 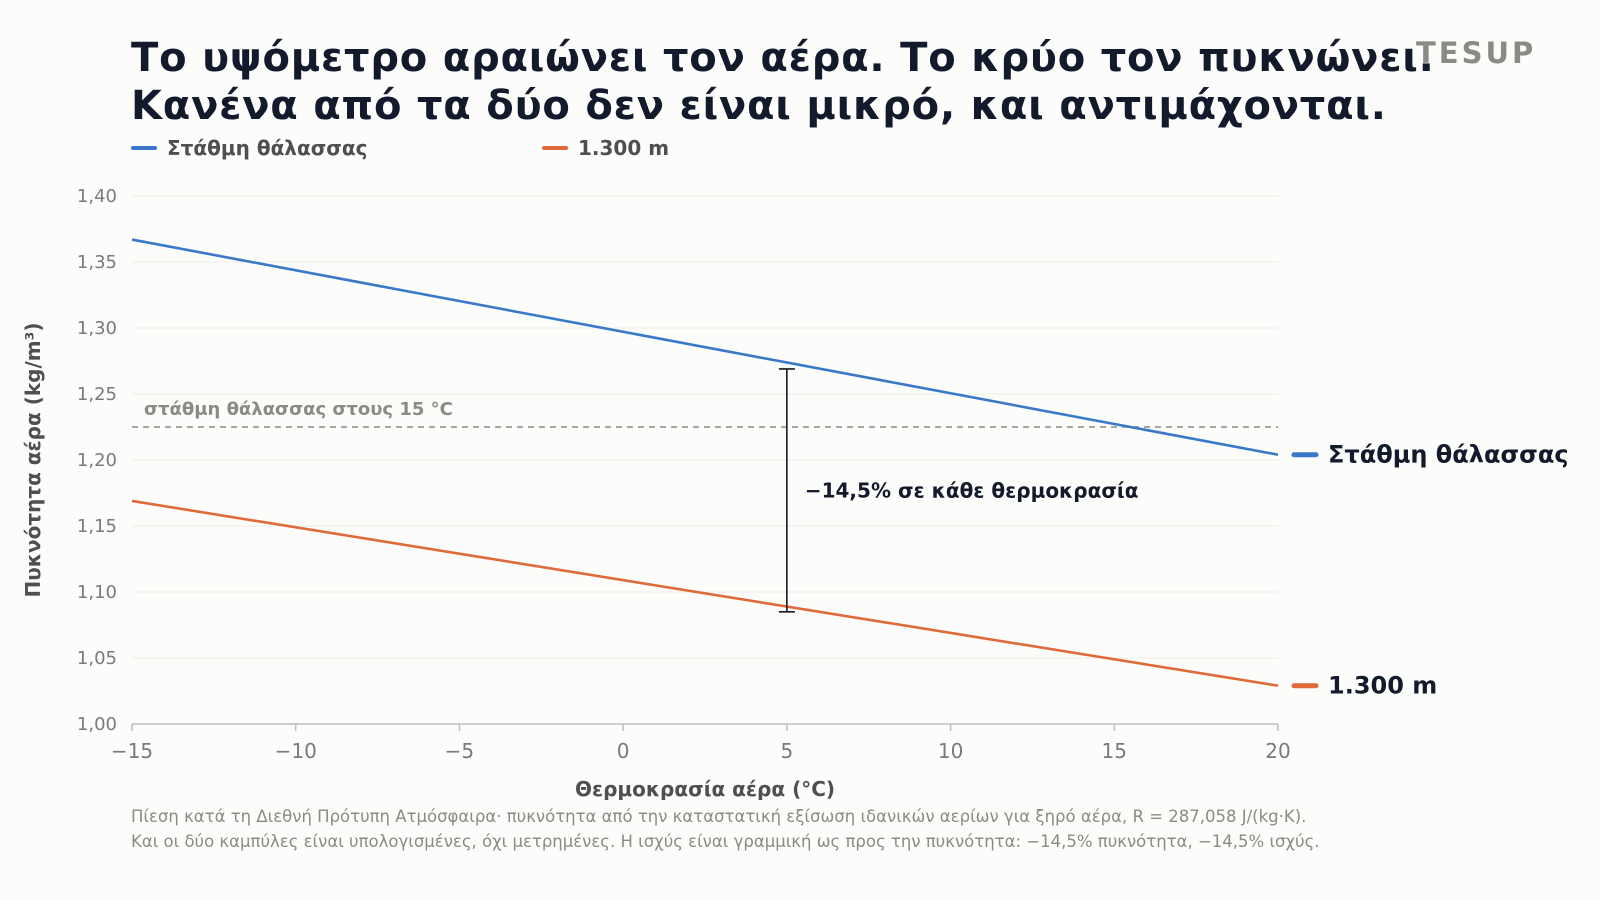 What do you see at coordinates (972, 490) in the screenshot?
I see `annotation-label: −14,5% σε κάθε θερμοκρασία` at bounding box center [972, 490].